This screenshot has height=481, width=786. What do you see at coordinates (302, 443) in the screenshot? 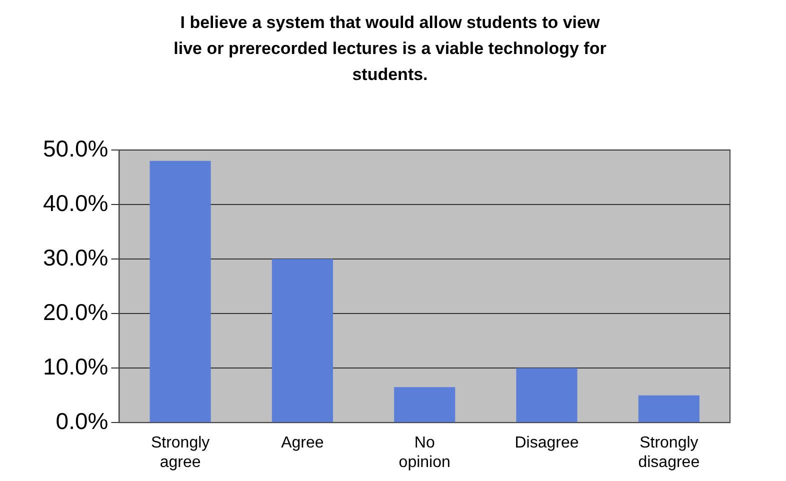
I see `x-tick-label: Agree` at bounding box center [302, 443].